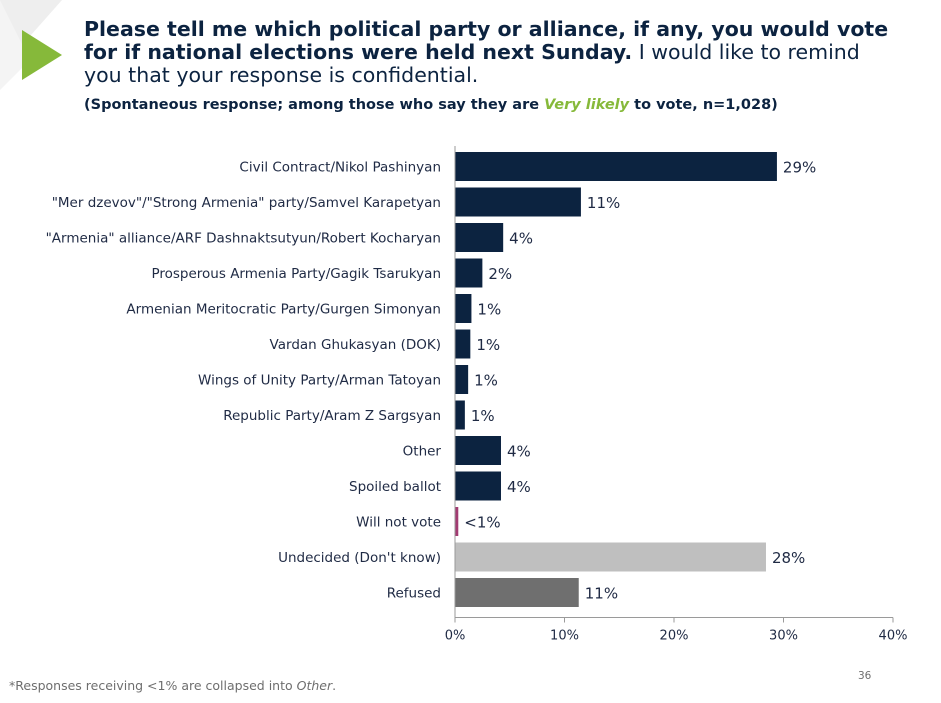  Describe the element at coordinates (783, 636) in the screenshot. I see `x-tick-label: 30%` at that location.